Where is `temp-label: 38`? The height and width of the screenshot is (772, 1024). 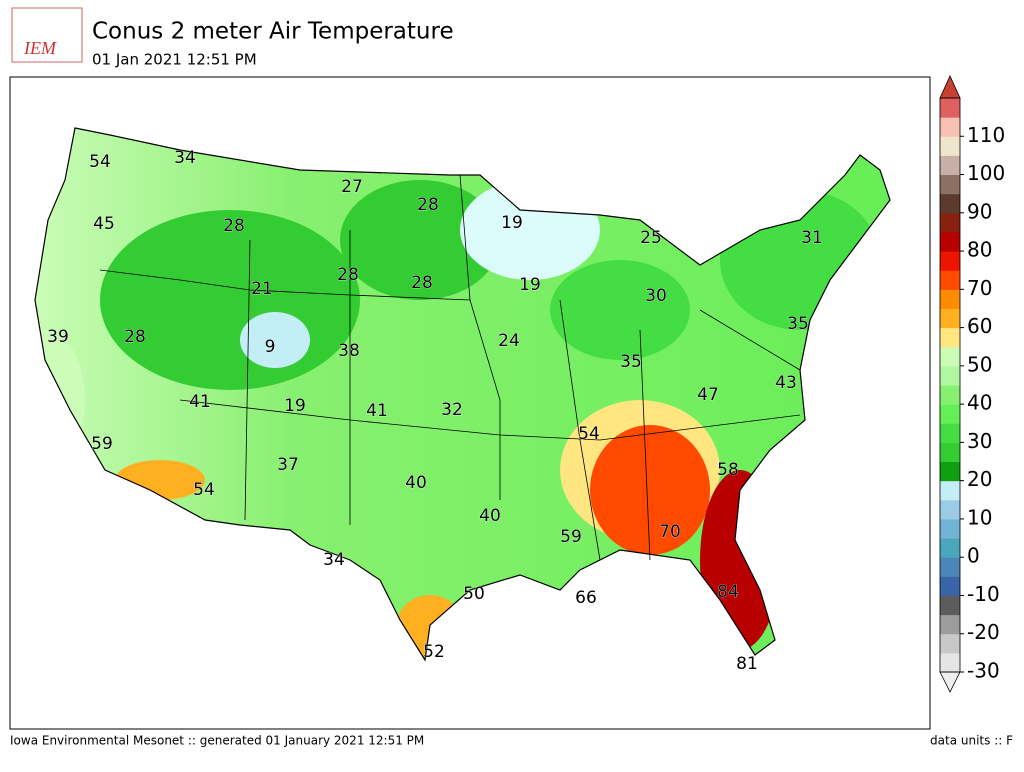 temp-label: 38 is located at coordinates (349, 351).